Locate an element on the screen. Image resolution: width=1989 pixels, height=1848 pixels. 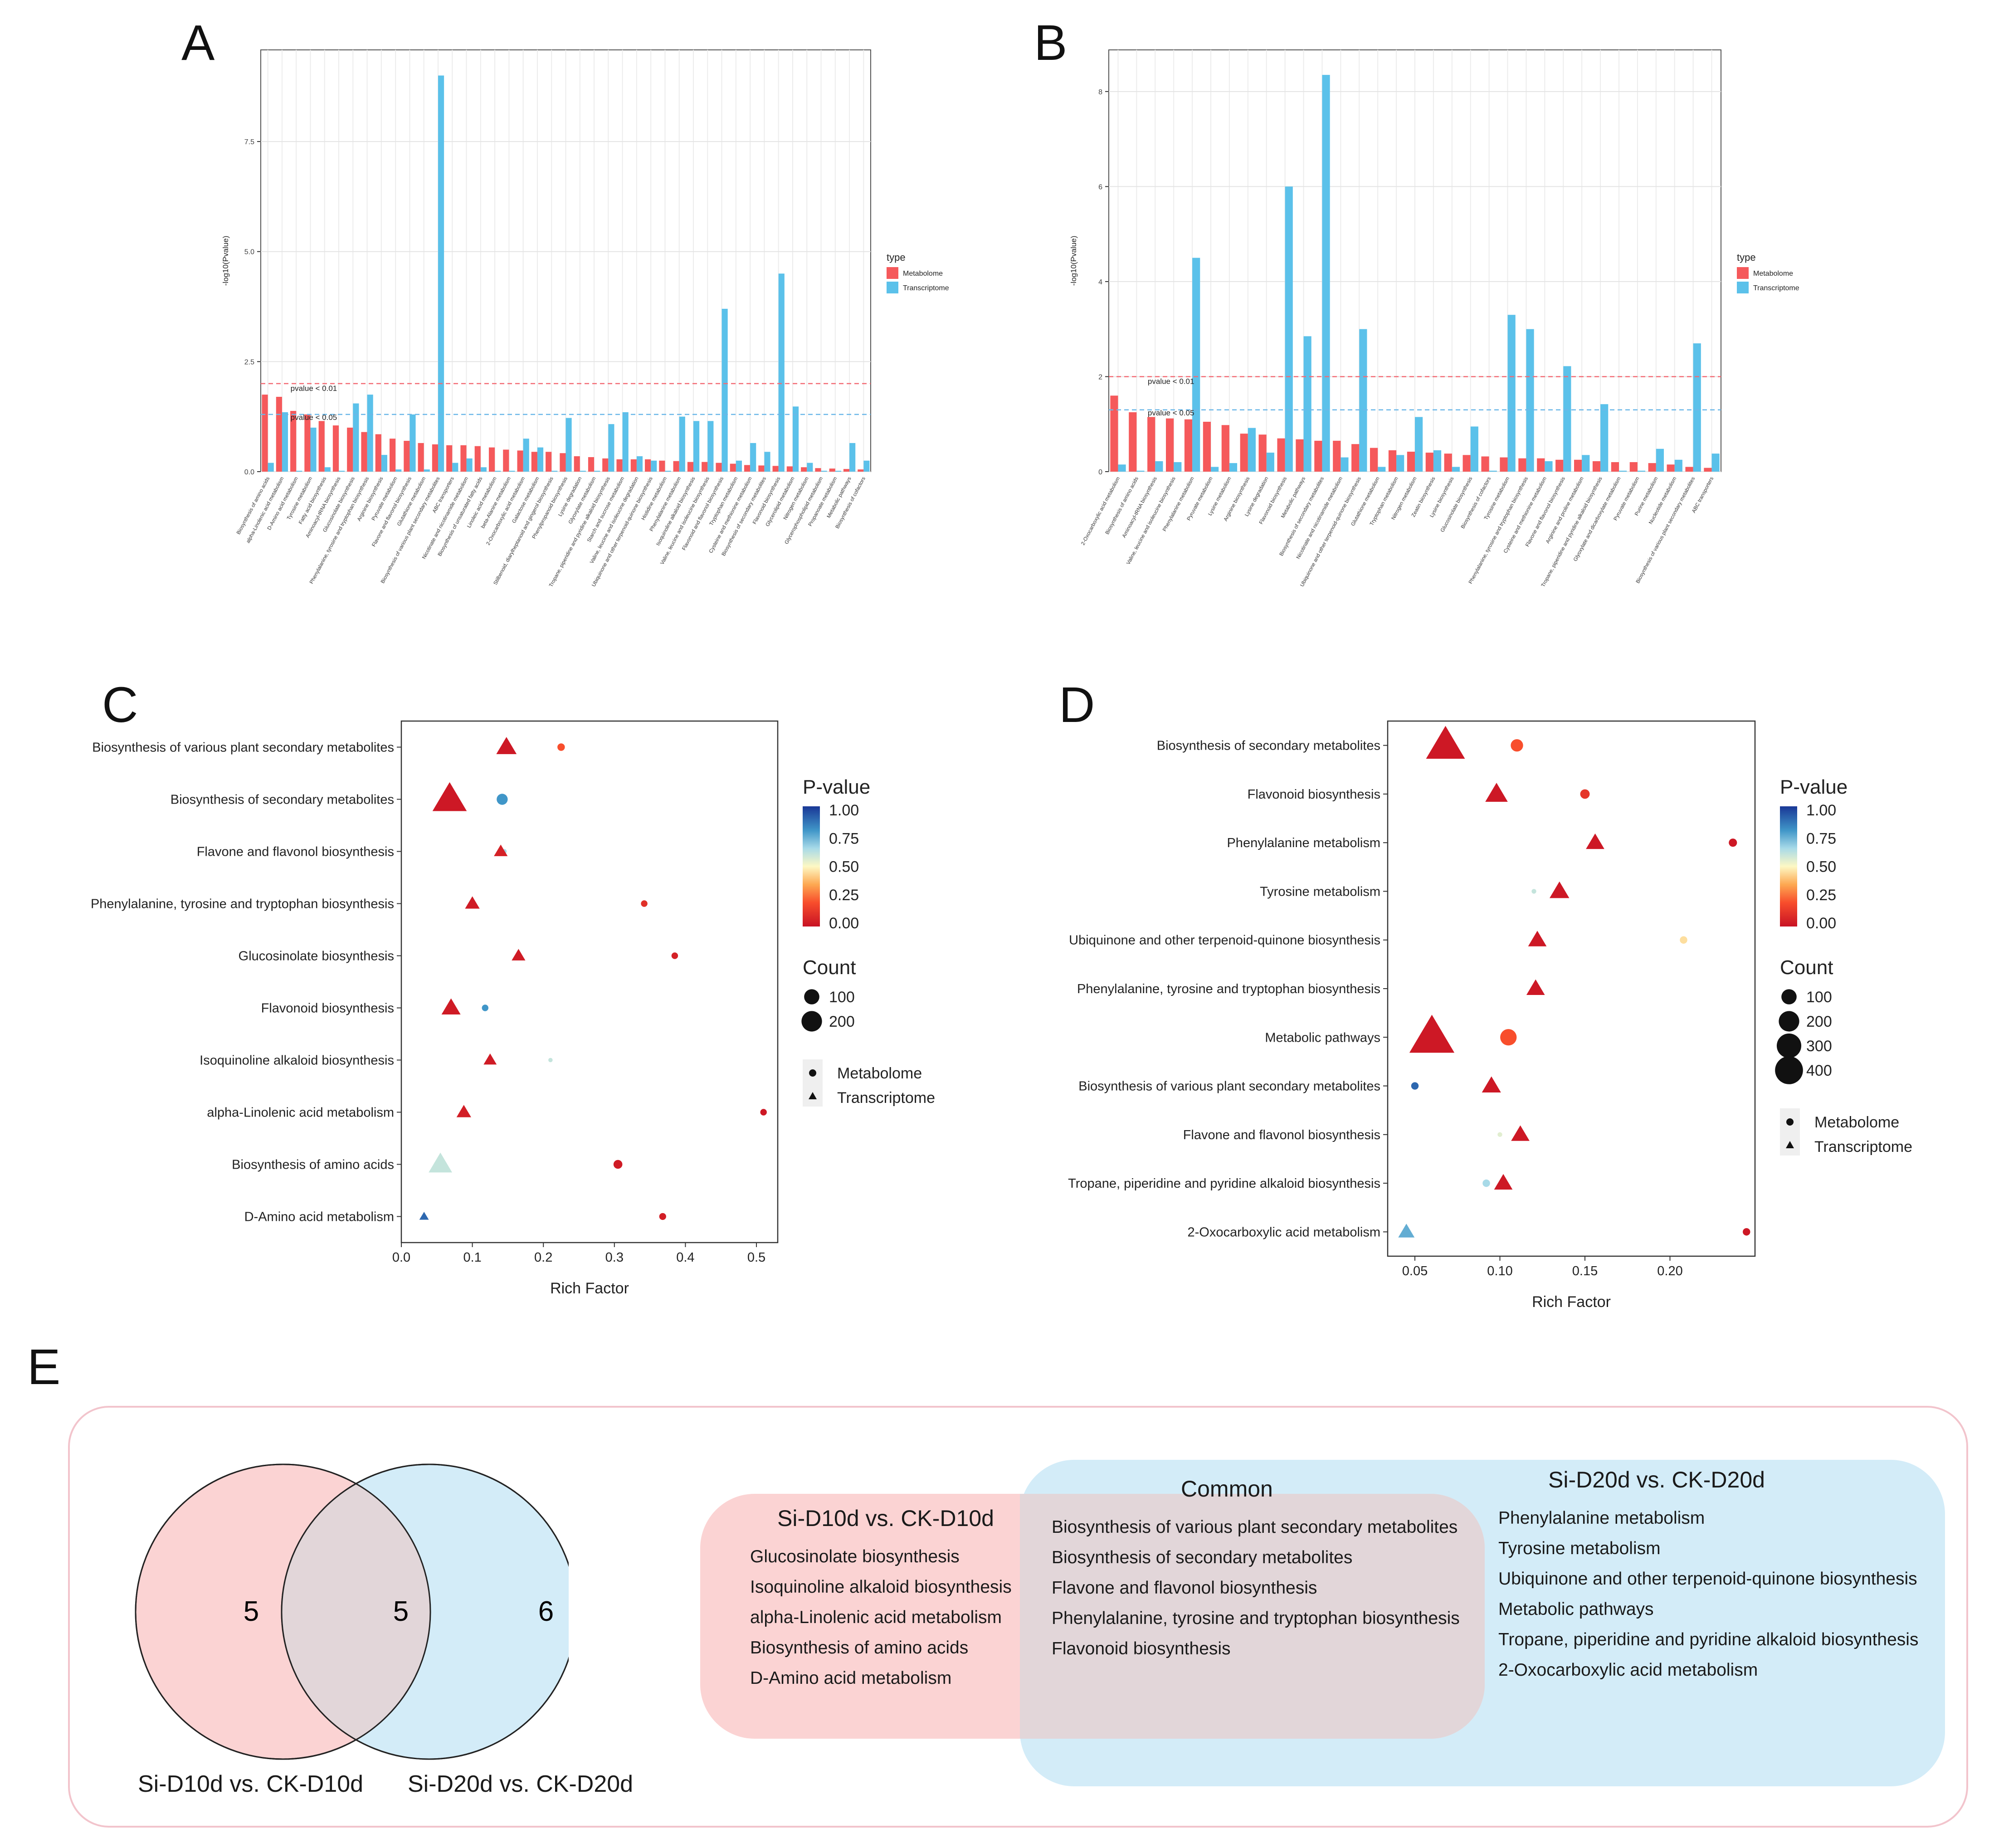
x-axis-label: Rich Factor is located at coordinates (589, 1288).